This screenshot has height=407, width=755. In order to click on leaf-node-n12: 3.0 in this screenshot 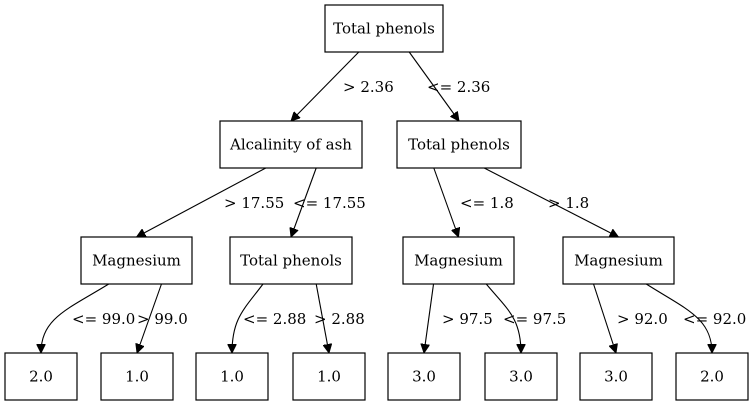, I will do `click(521, 376)`.